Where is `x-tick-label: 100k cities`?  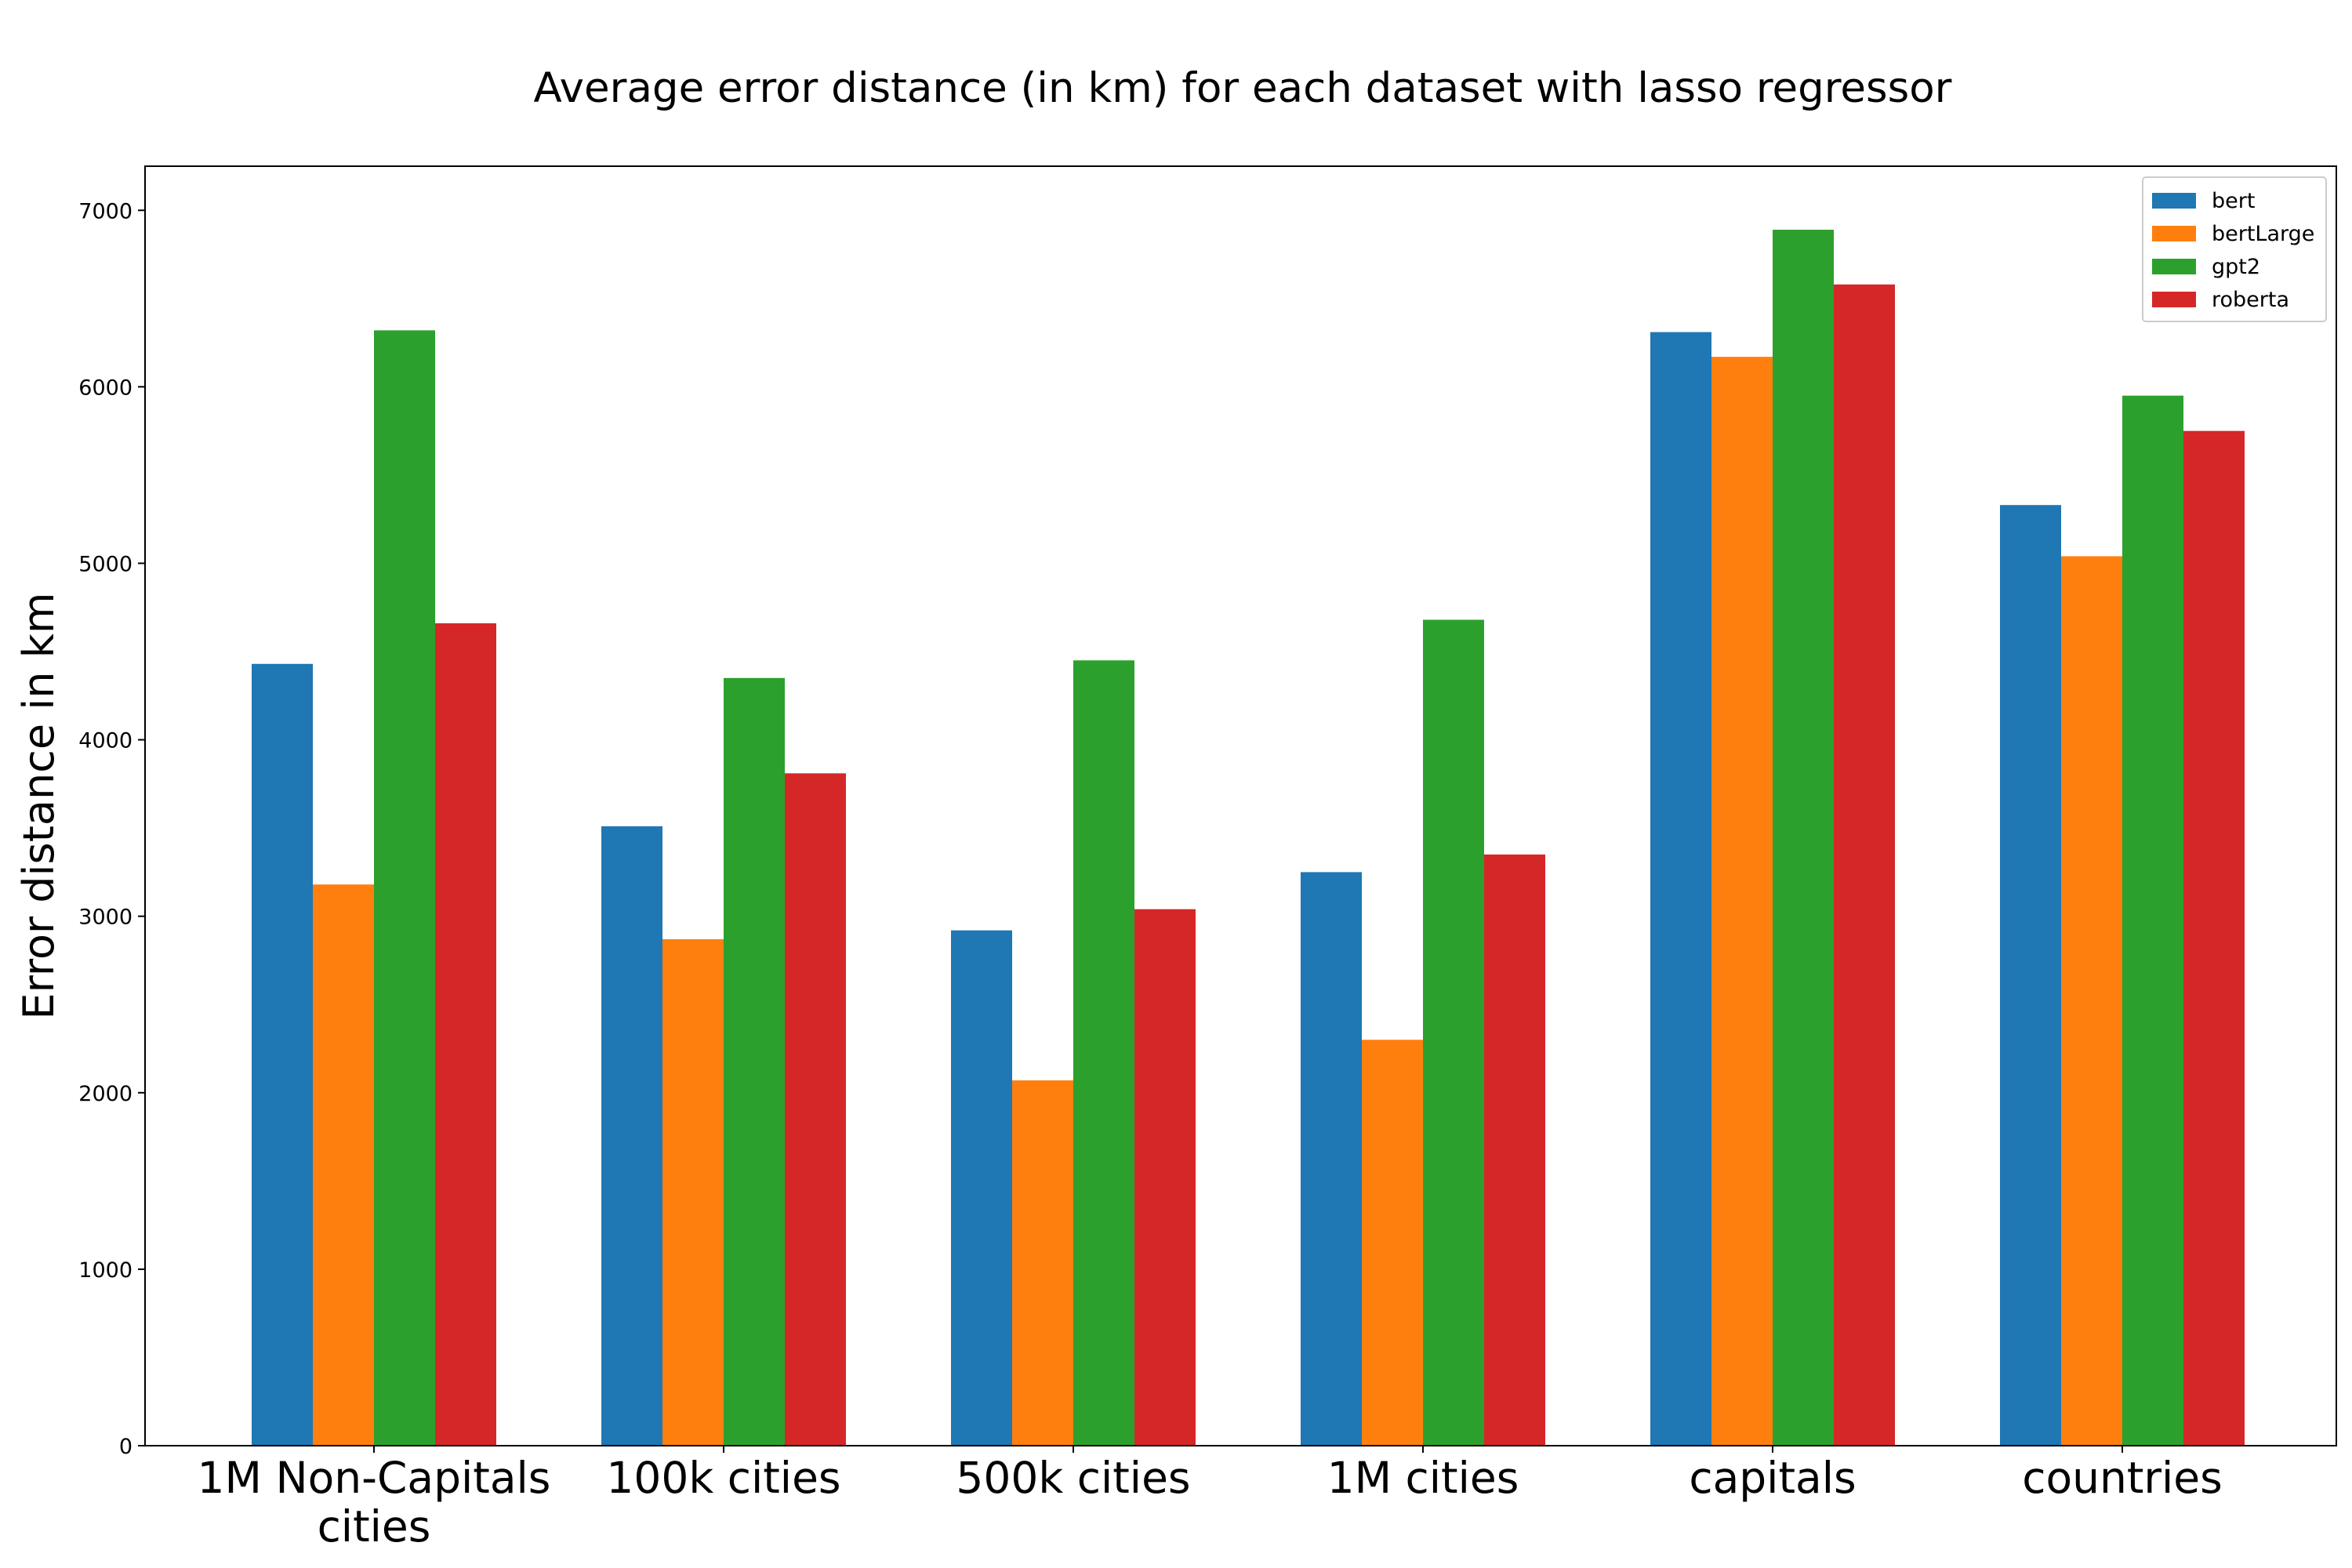
x-tick-label: 100k cities is located at coordinates (723, 1478).